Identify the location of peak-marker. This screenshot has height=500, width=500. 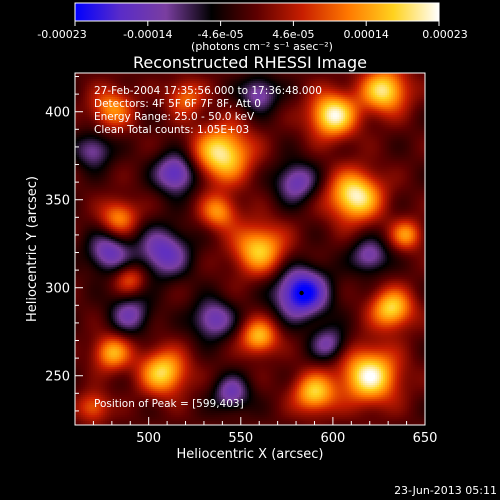
(301, 293).